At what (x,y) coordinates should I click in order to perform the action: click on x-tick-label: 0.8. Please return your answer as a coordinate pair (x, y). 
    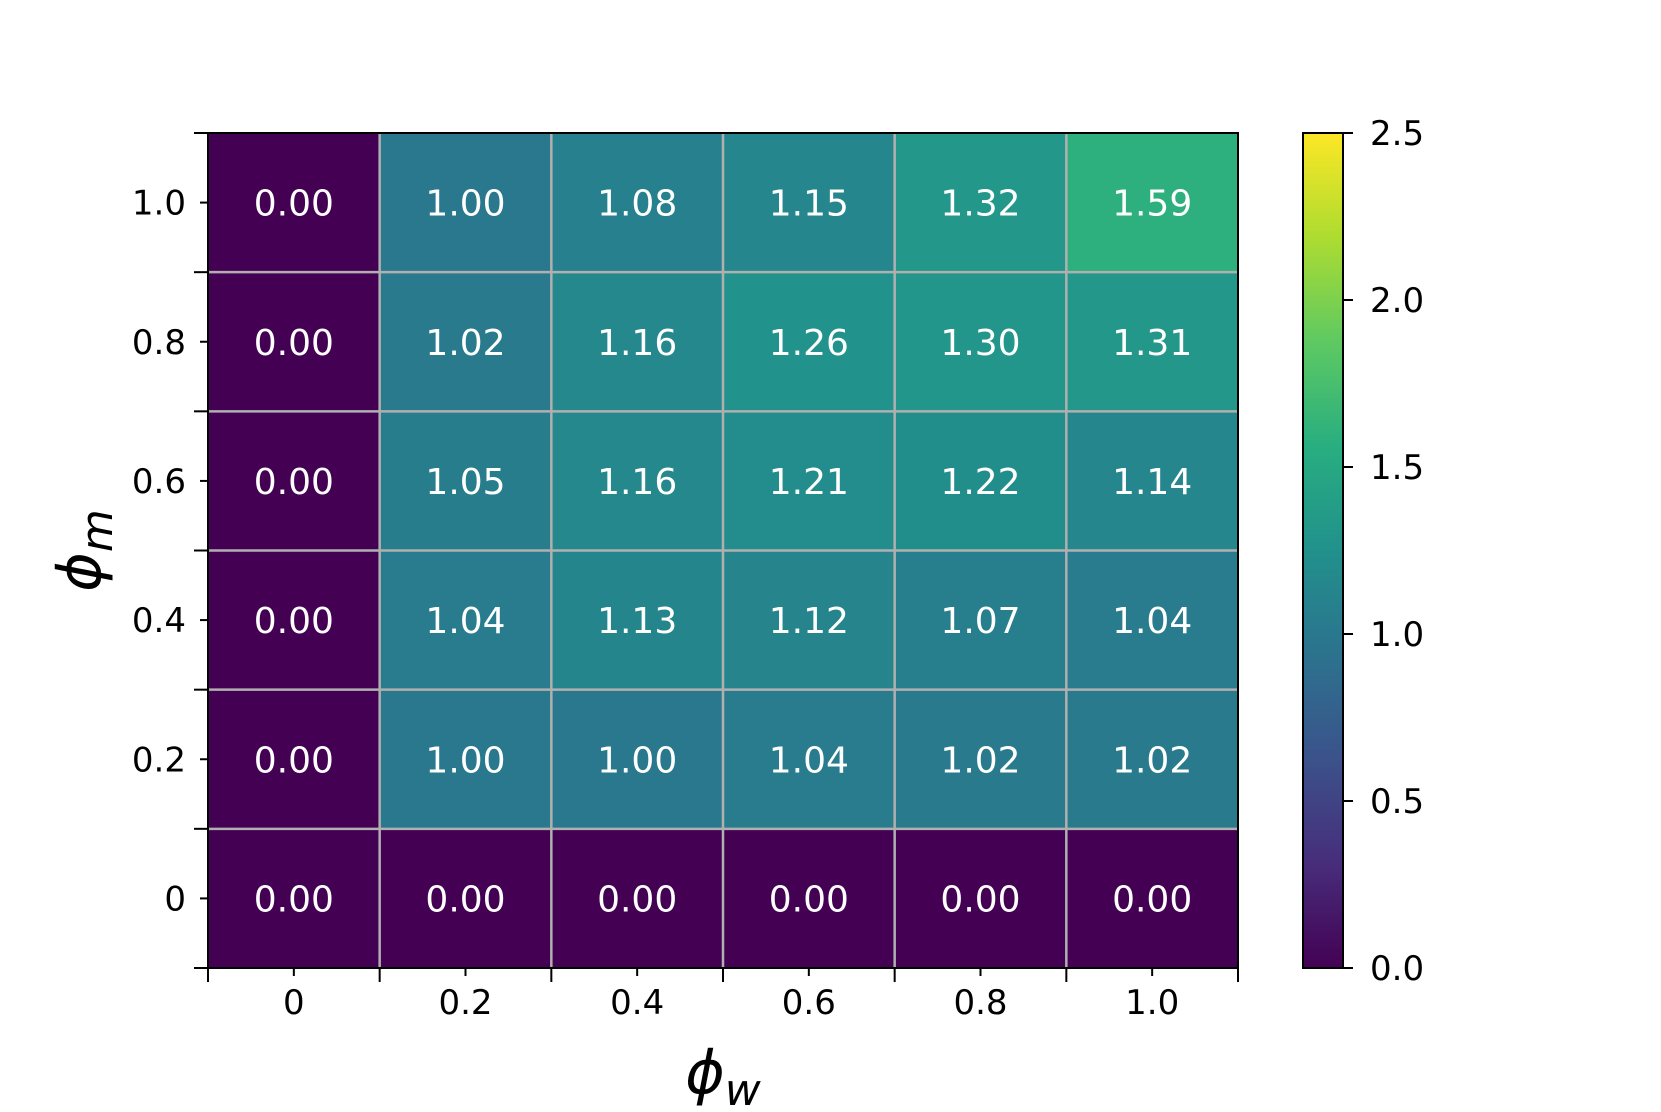
    Looking at the image, I should click on (980, 1003).